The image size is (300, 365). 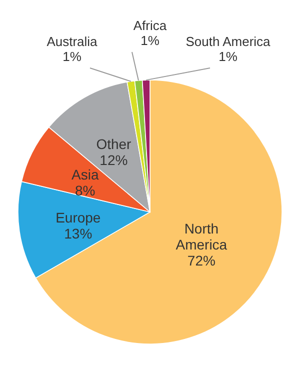 What do you see at coordinates (150, 25) in the screenshot?
I see `slice-label: Africa` at bounding box center [150, 25].